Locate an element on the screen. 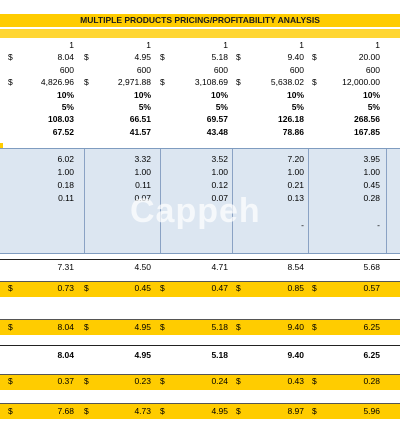 The width and height of the screenshot is (400, 424). table-cell: 0.24 is located at coordinates (219, 381).